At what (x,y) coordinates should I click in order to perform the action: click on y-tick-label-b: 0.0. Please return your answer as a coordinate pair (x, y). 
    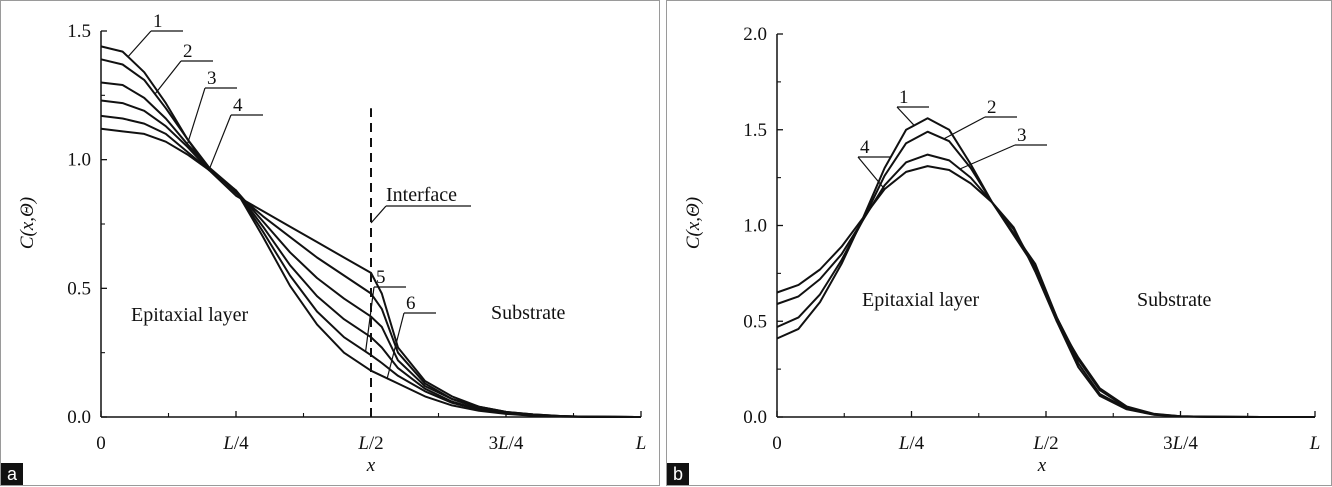
    Looking at the image, I should click on (755, 417).